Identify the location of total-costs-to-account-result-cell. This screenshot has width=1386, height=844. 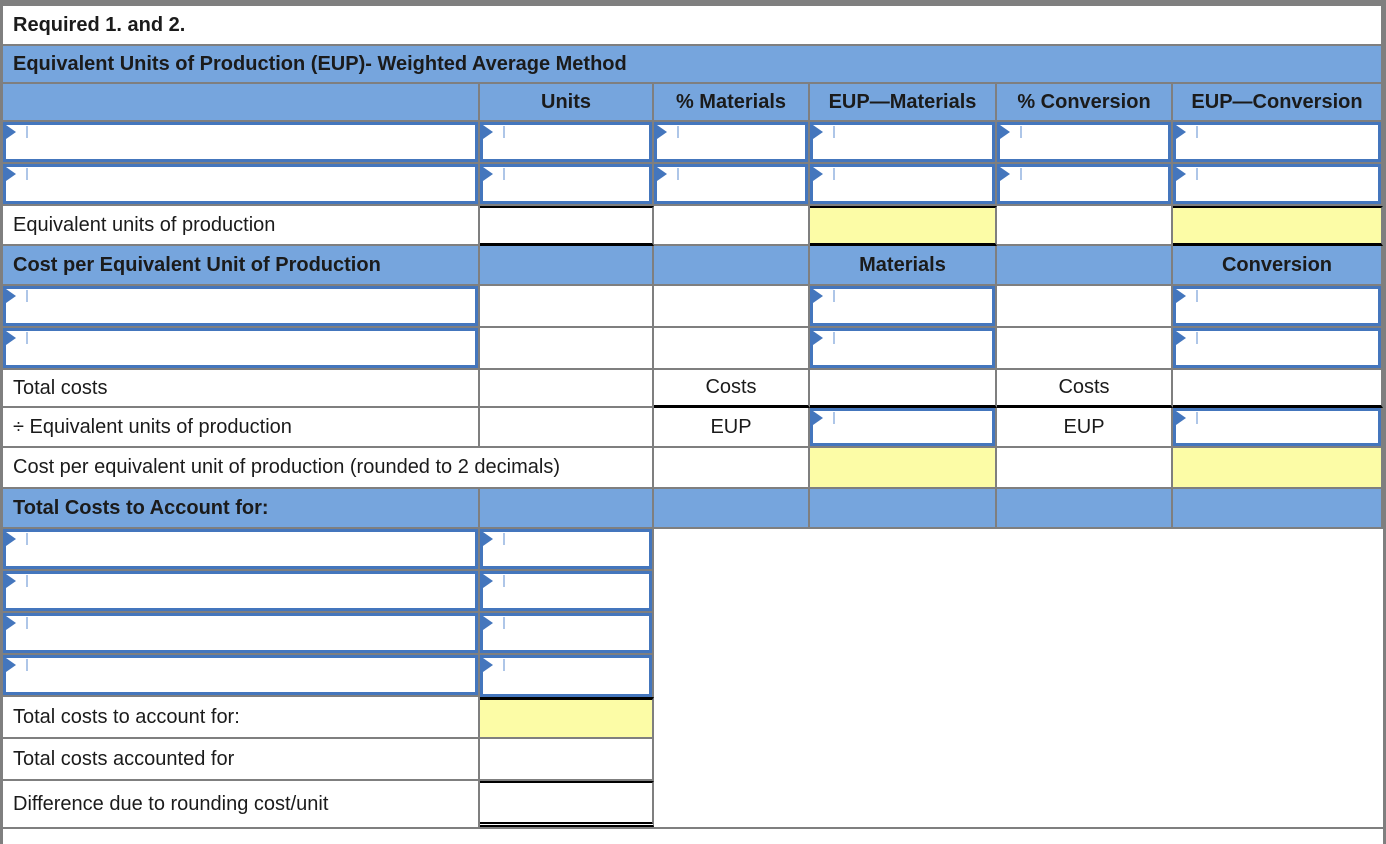
(567, 718).